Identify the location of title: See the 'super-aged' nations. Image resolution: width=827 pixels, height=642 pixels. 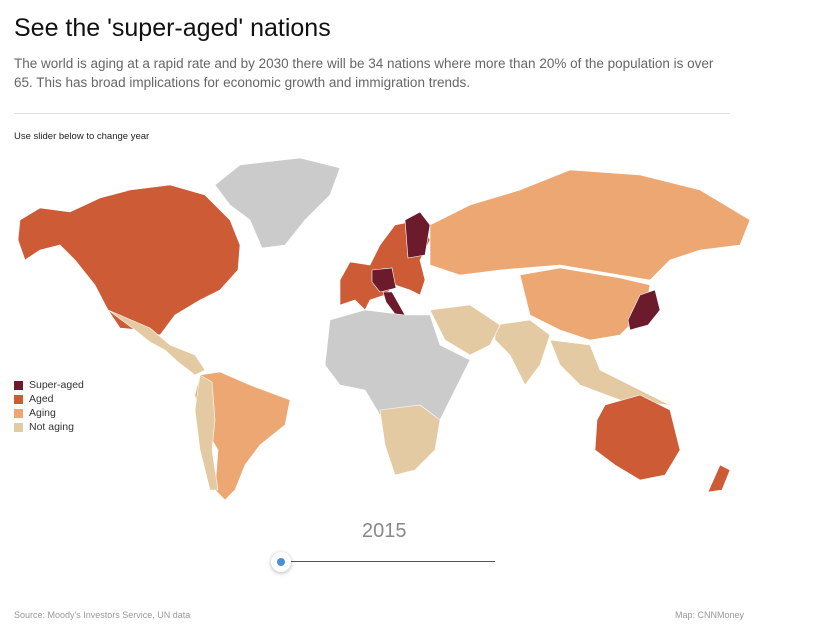
(172, 28).